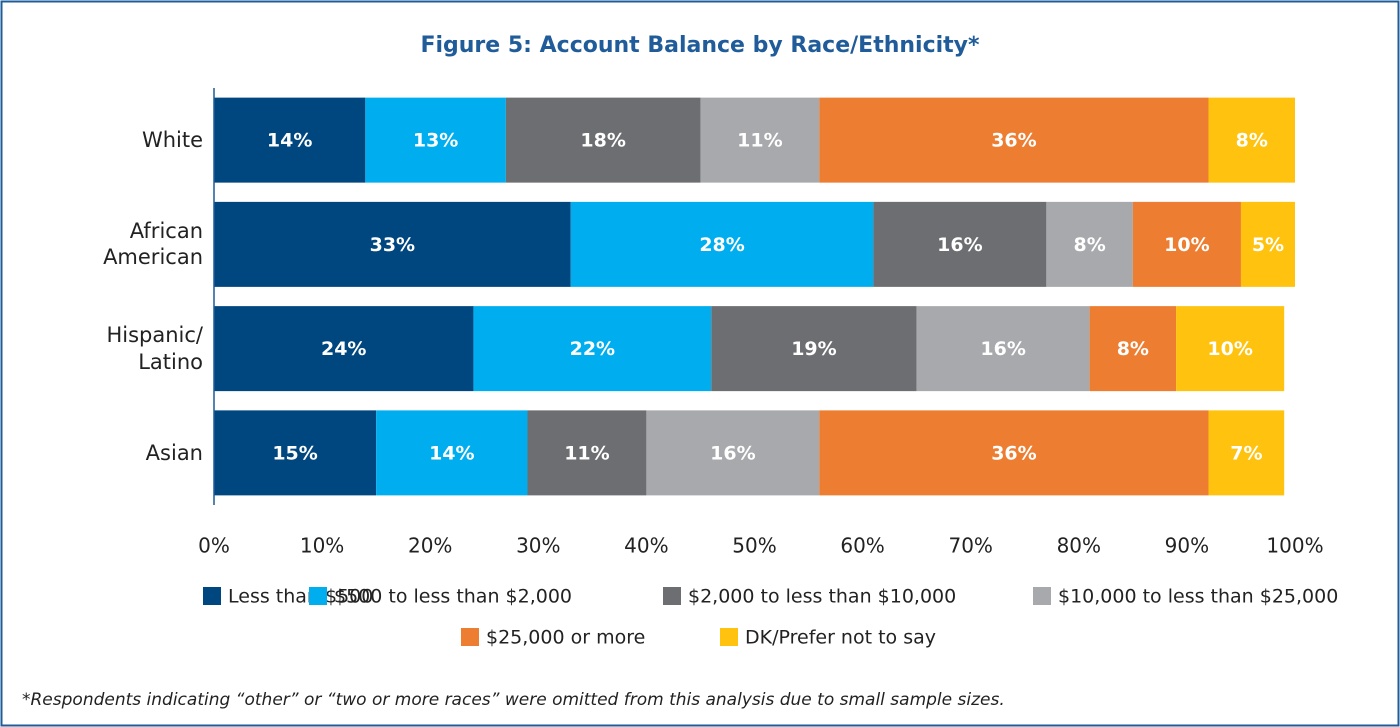 This screenshot has width=1400, height=727. I want to click on x-tick-label: 90%, so click(1187, 546).